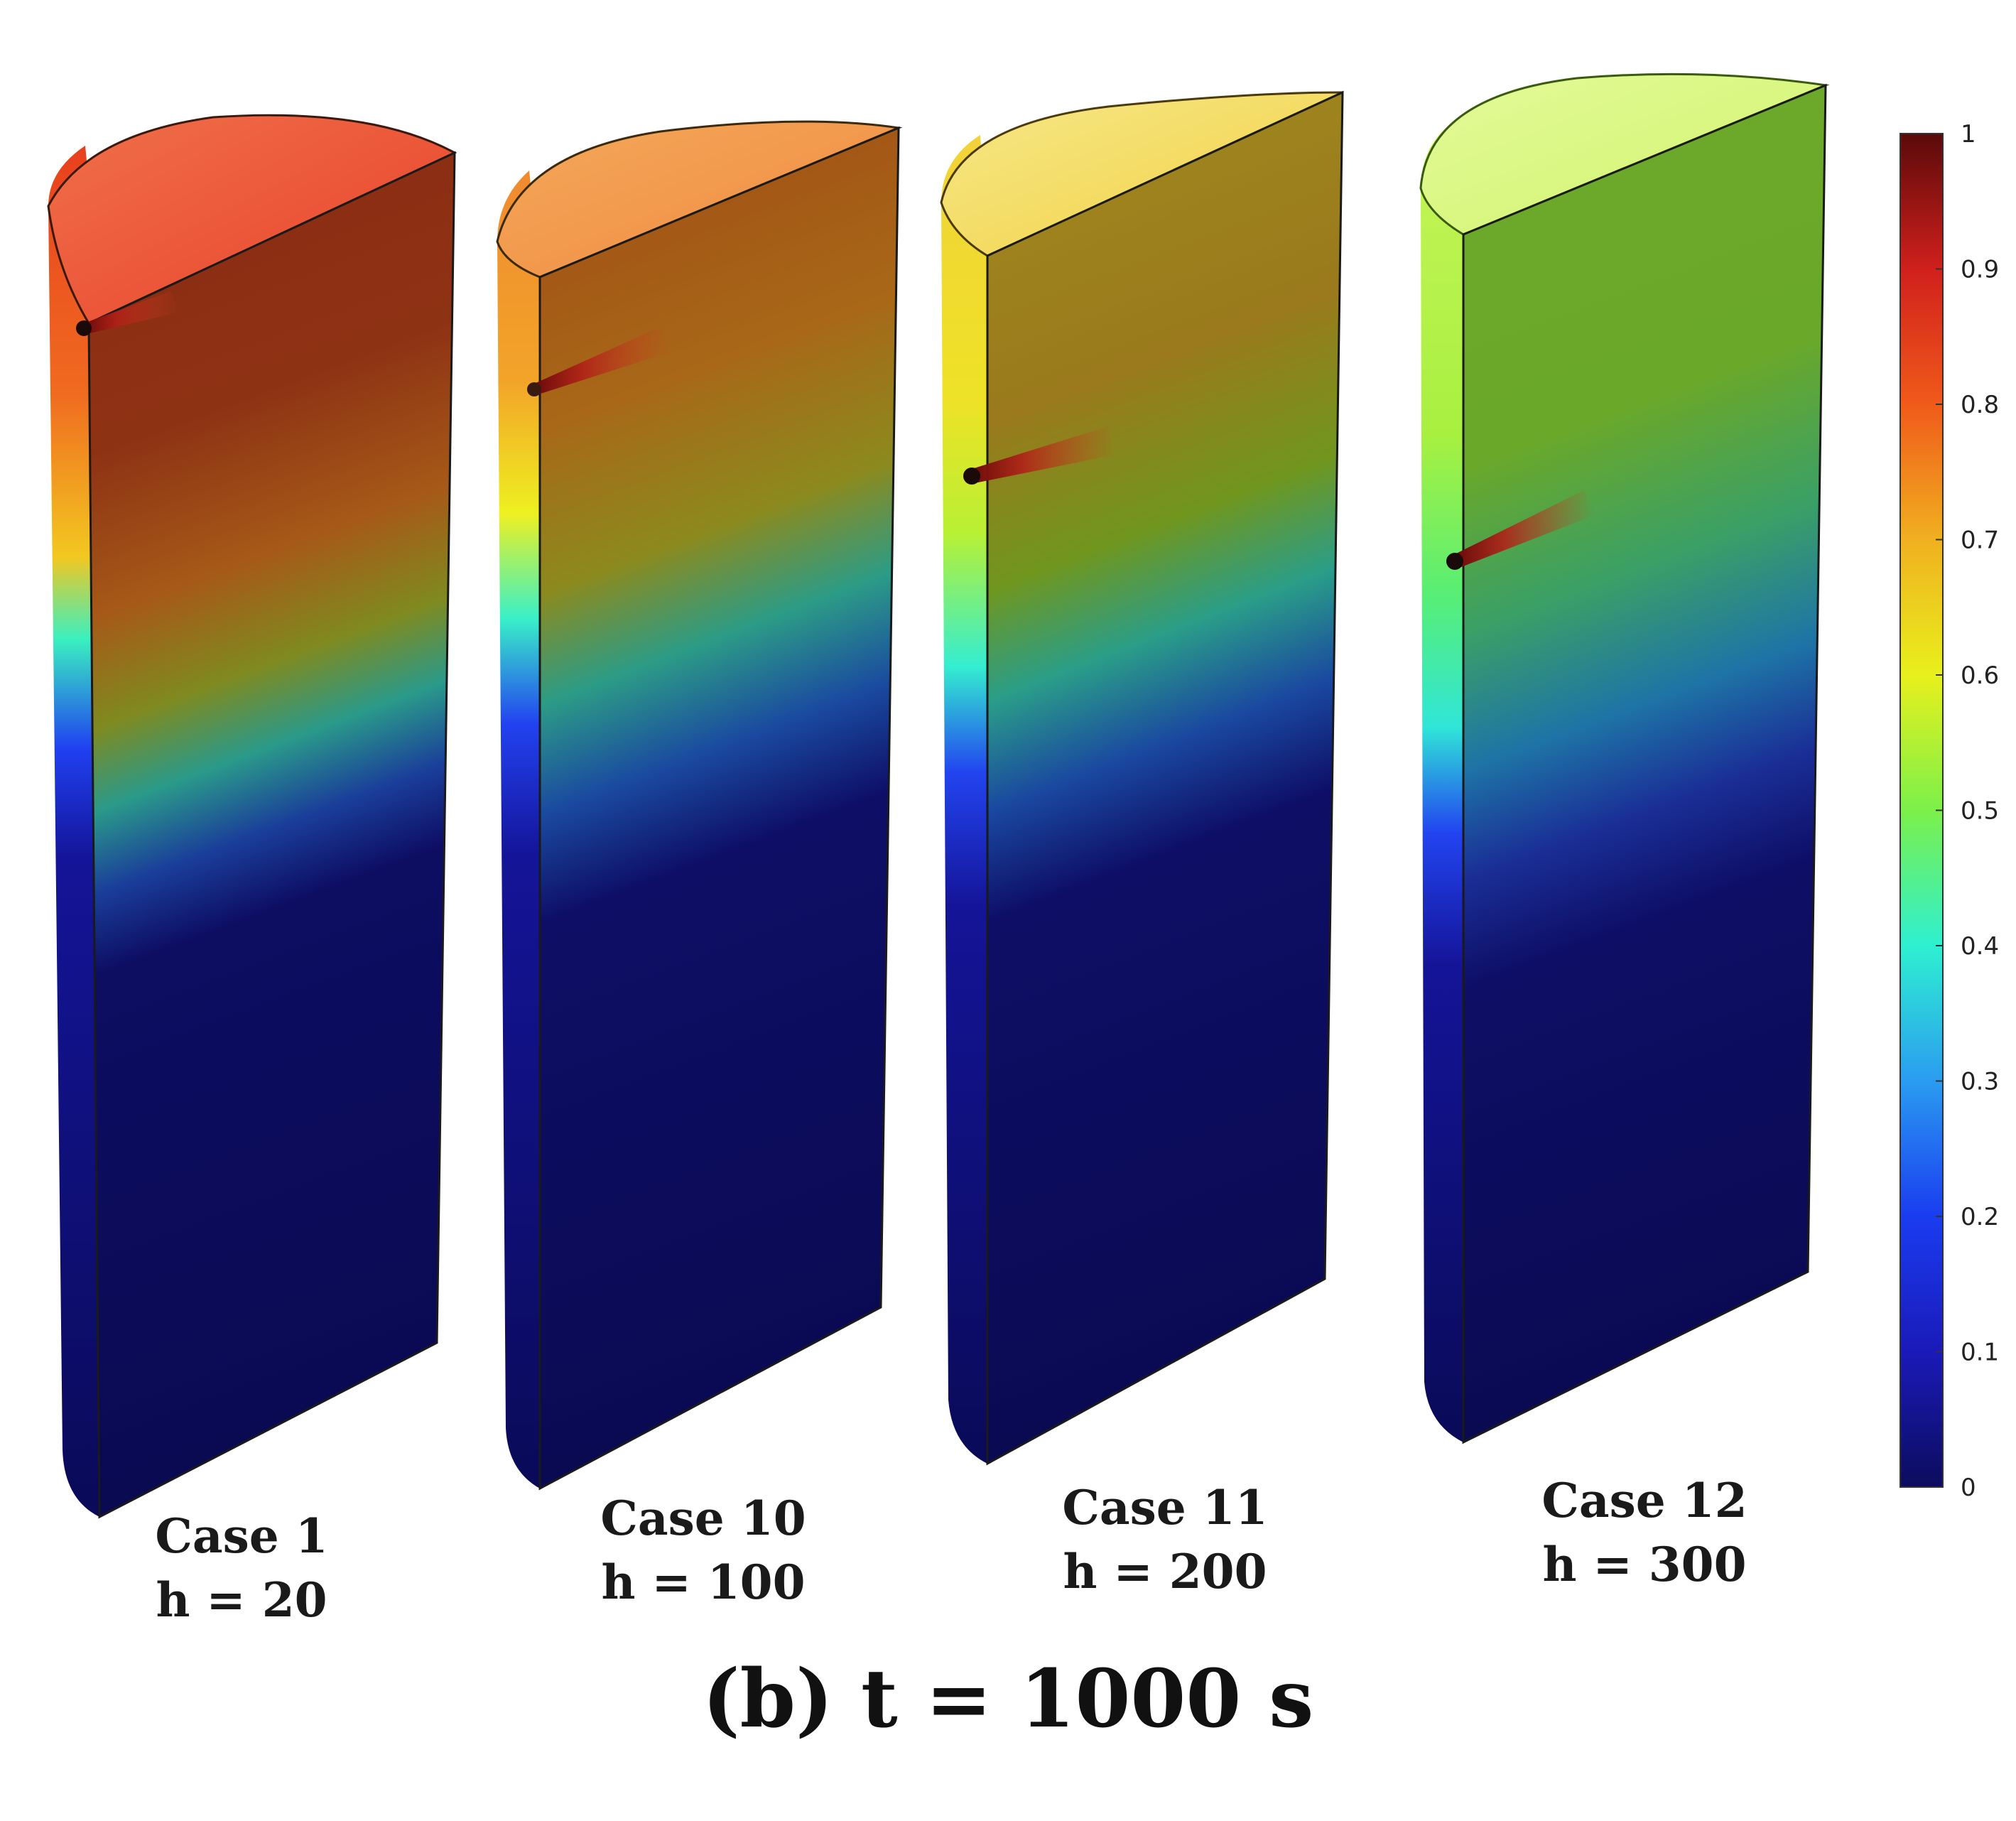 The height and width of the screenshot is (1821, 2016). What do you see at coordinates (1980, 1082) in the screenshot?
I see `colorbar-tick-label: 0.3` at bounding box center [1980, 1082].